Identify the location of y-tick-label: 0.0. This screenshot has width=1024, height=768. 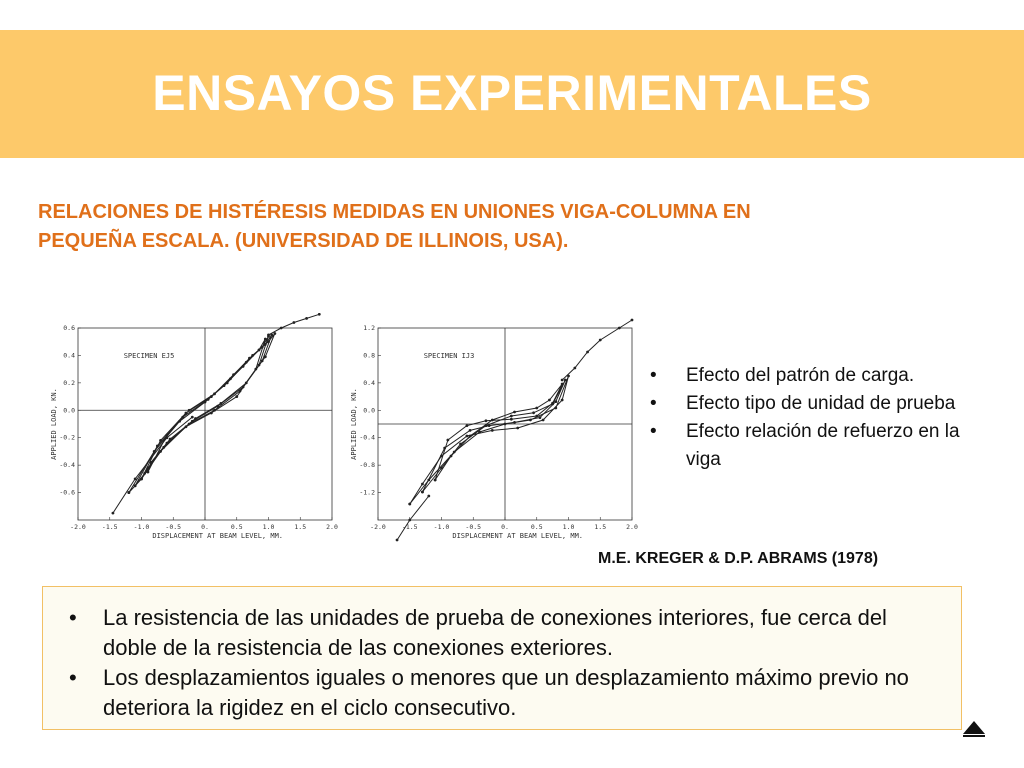
(69, 410).